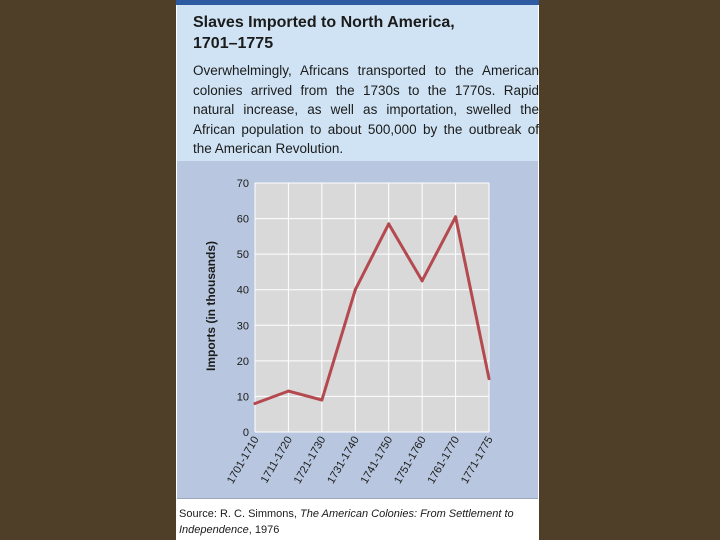  What do you see at coordinates (277, 460) in the screenshot?
I see `x-tick-label: 1711-1720` at bounding box center [277, 460].